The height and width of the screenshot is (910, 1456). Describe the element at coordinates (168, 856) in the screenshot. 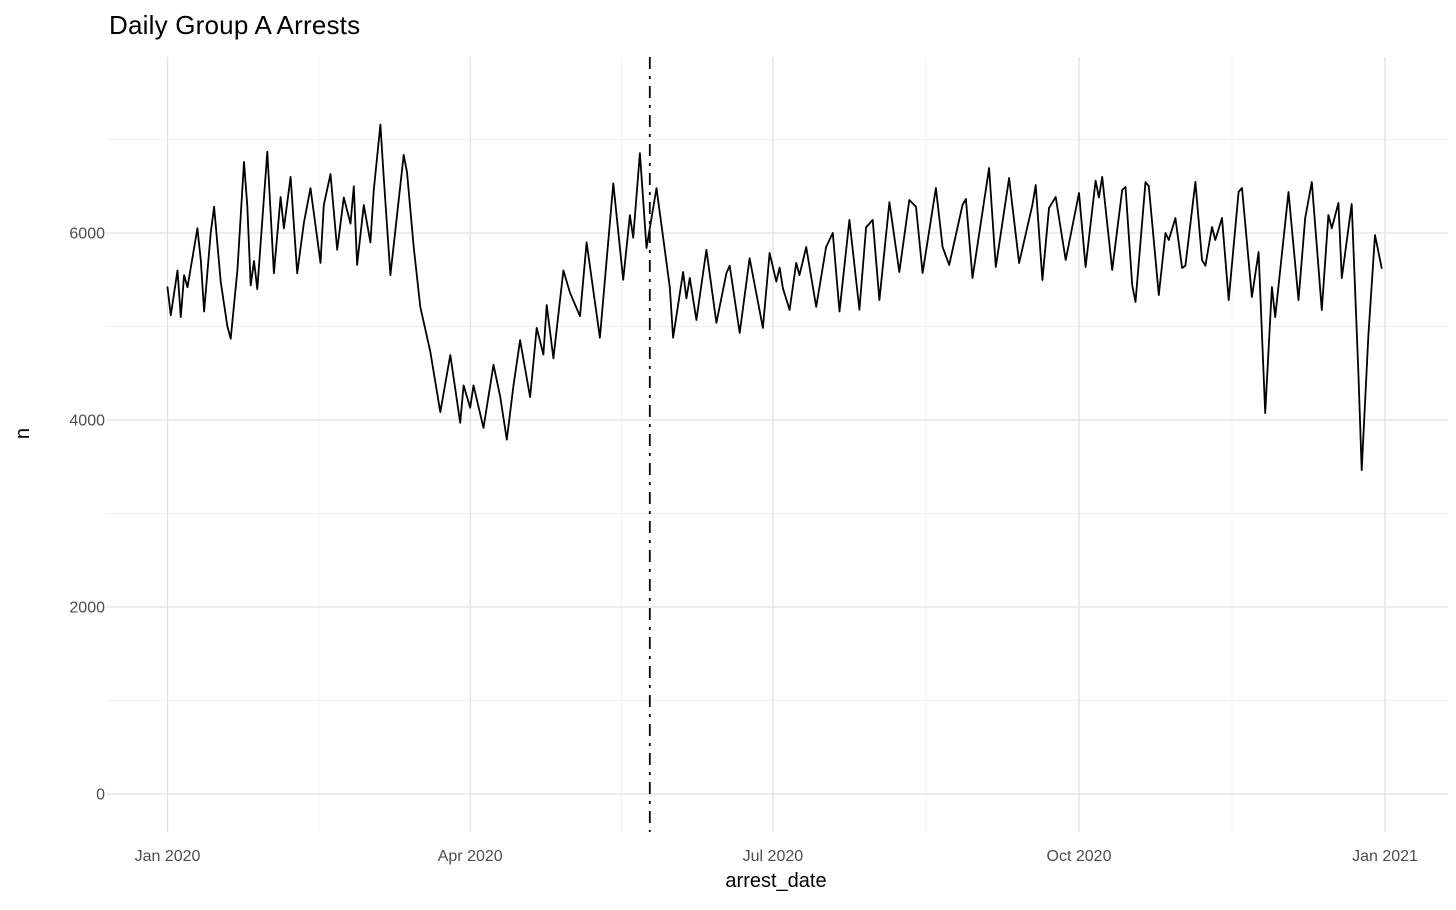

I see `x-tick-label: Jan 2020` at that location.